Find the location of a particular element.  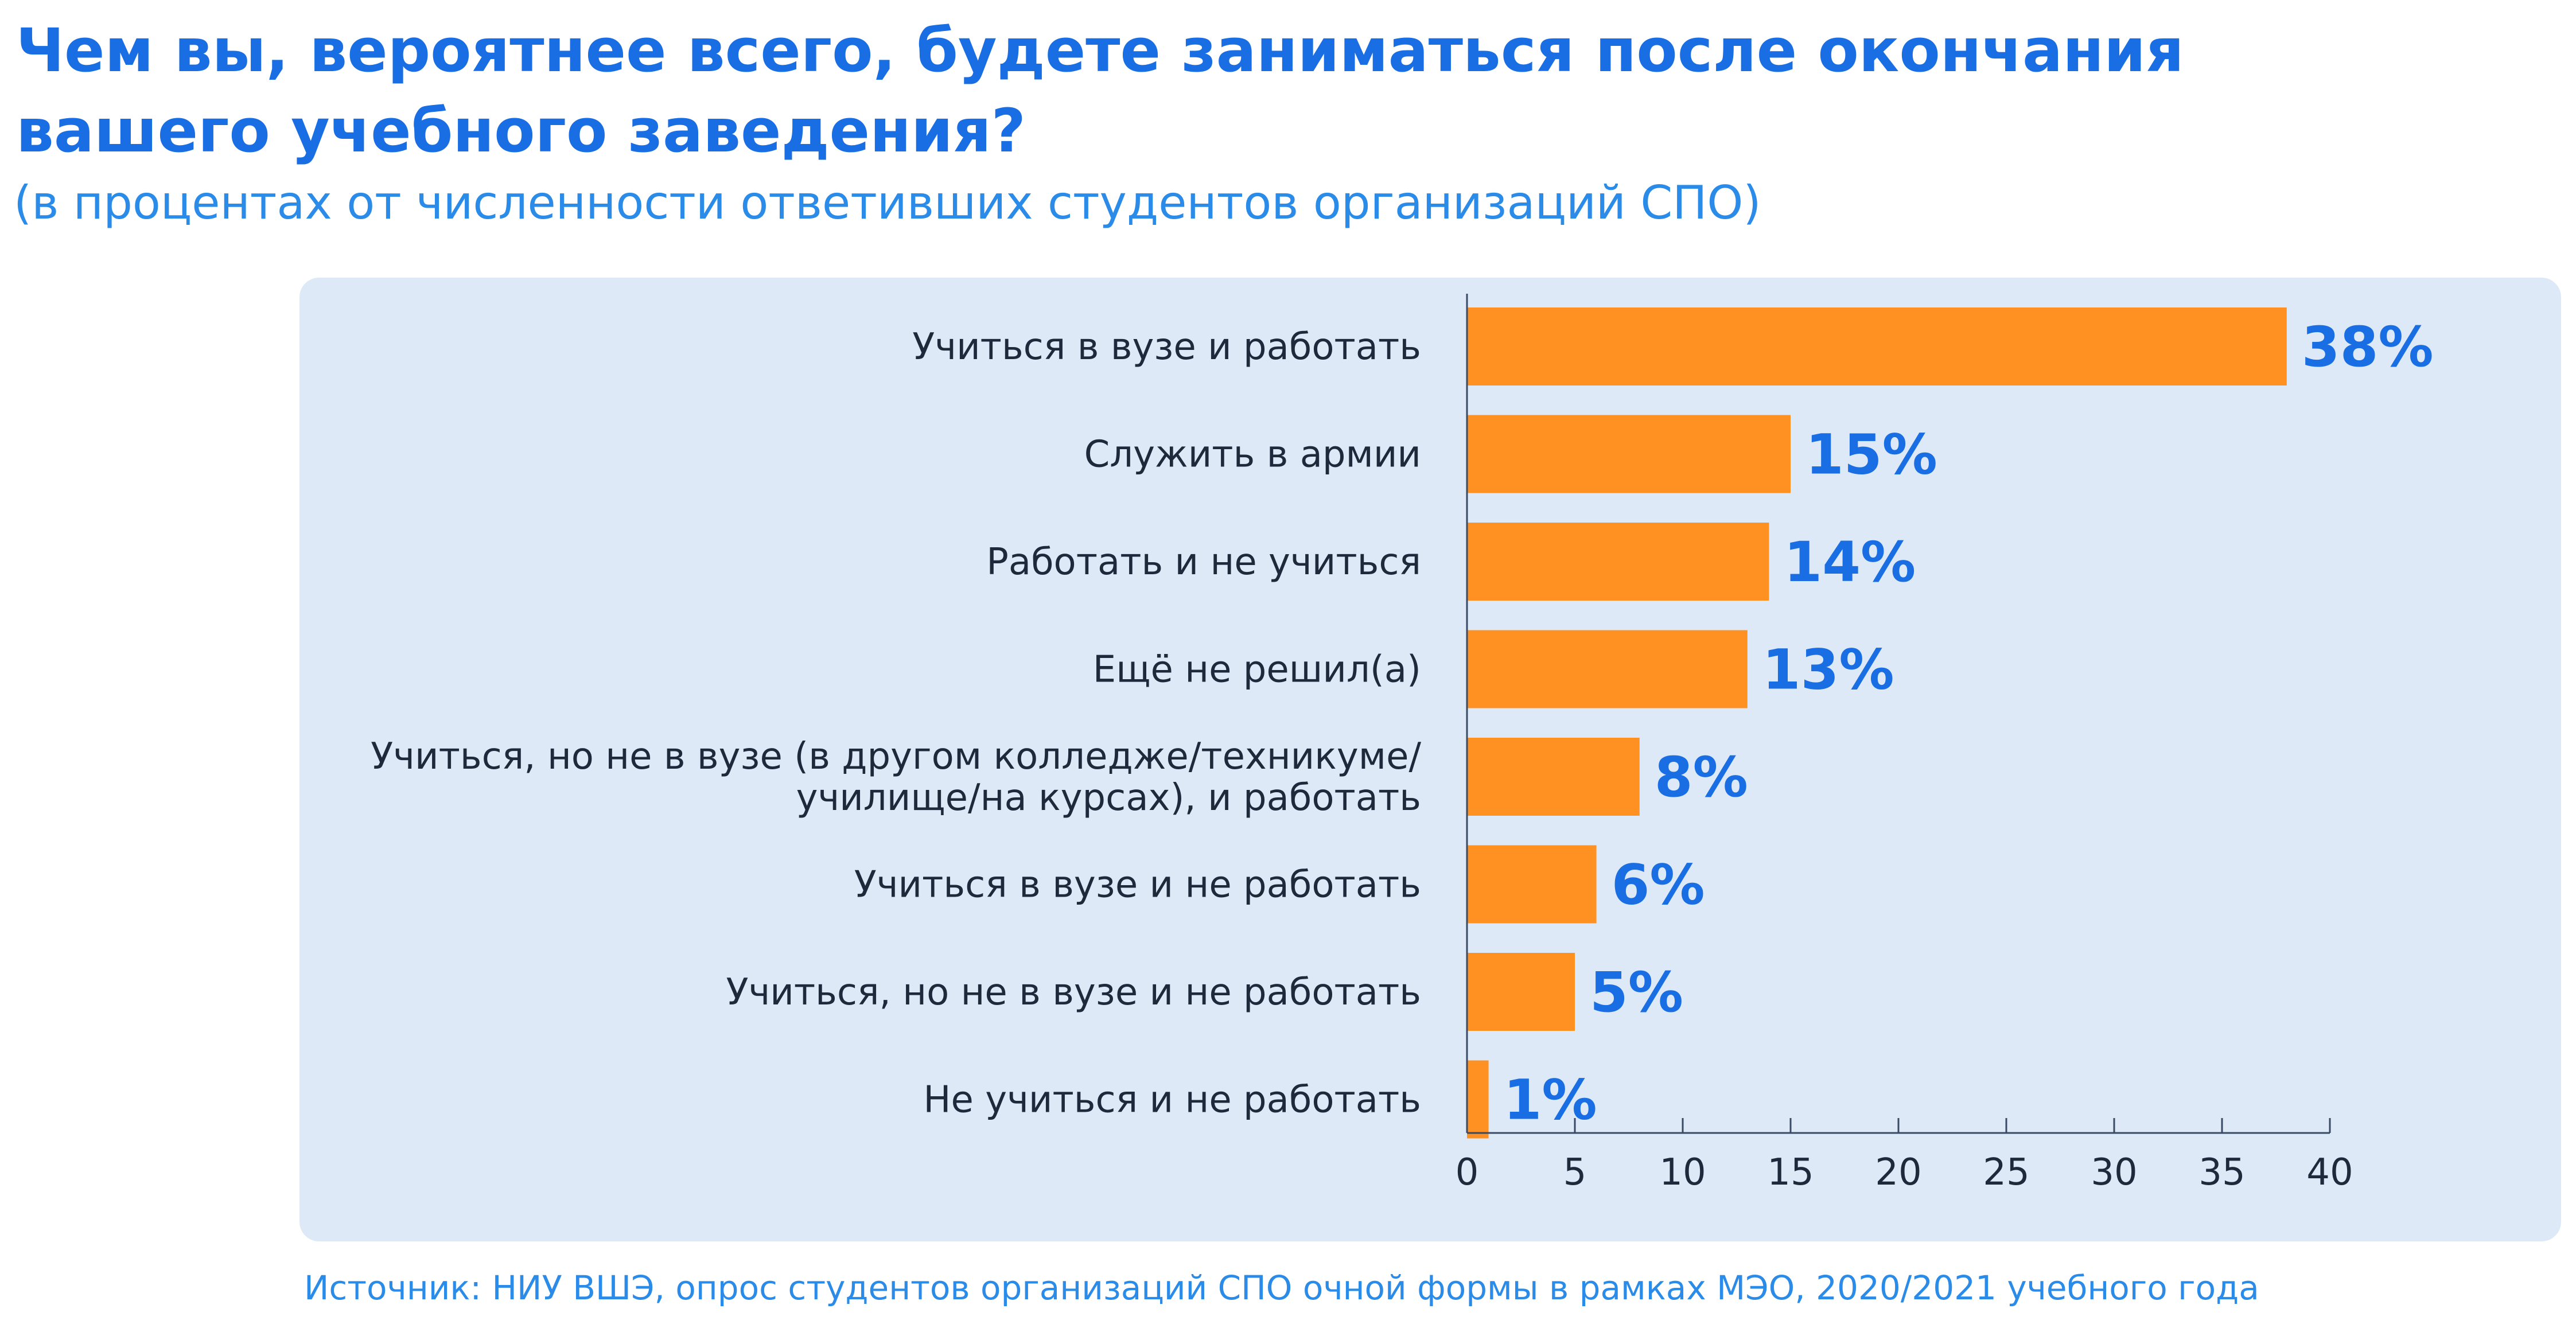

x-tick-label-5: 5 is located at coordinates (1575, 1172).